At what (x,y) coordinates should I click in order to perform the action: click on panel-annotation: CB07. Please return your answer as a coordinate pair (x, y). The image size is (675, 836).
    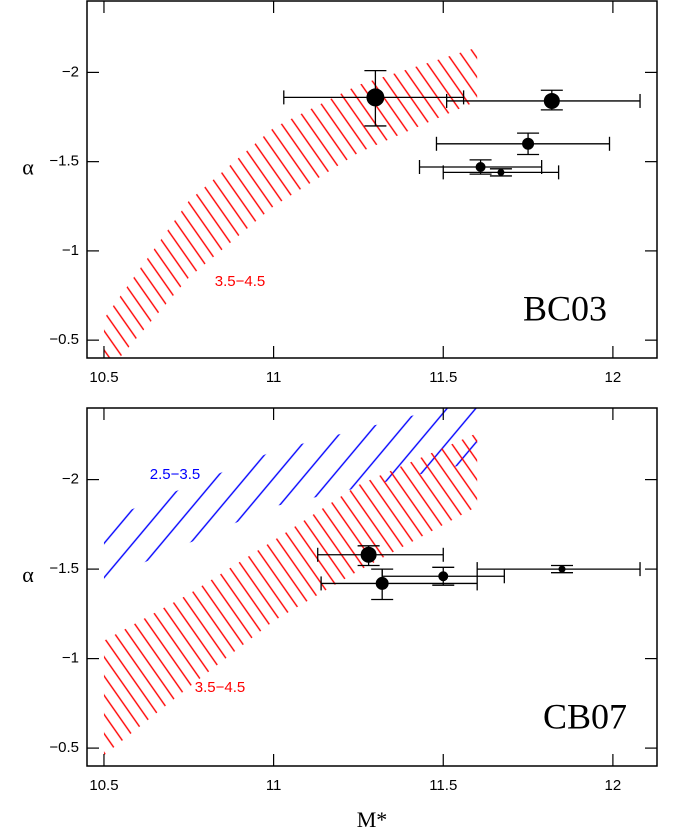
    Looking at the image, I should click on (585, 716).